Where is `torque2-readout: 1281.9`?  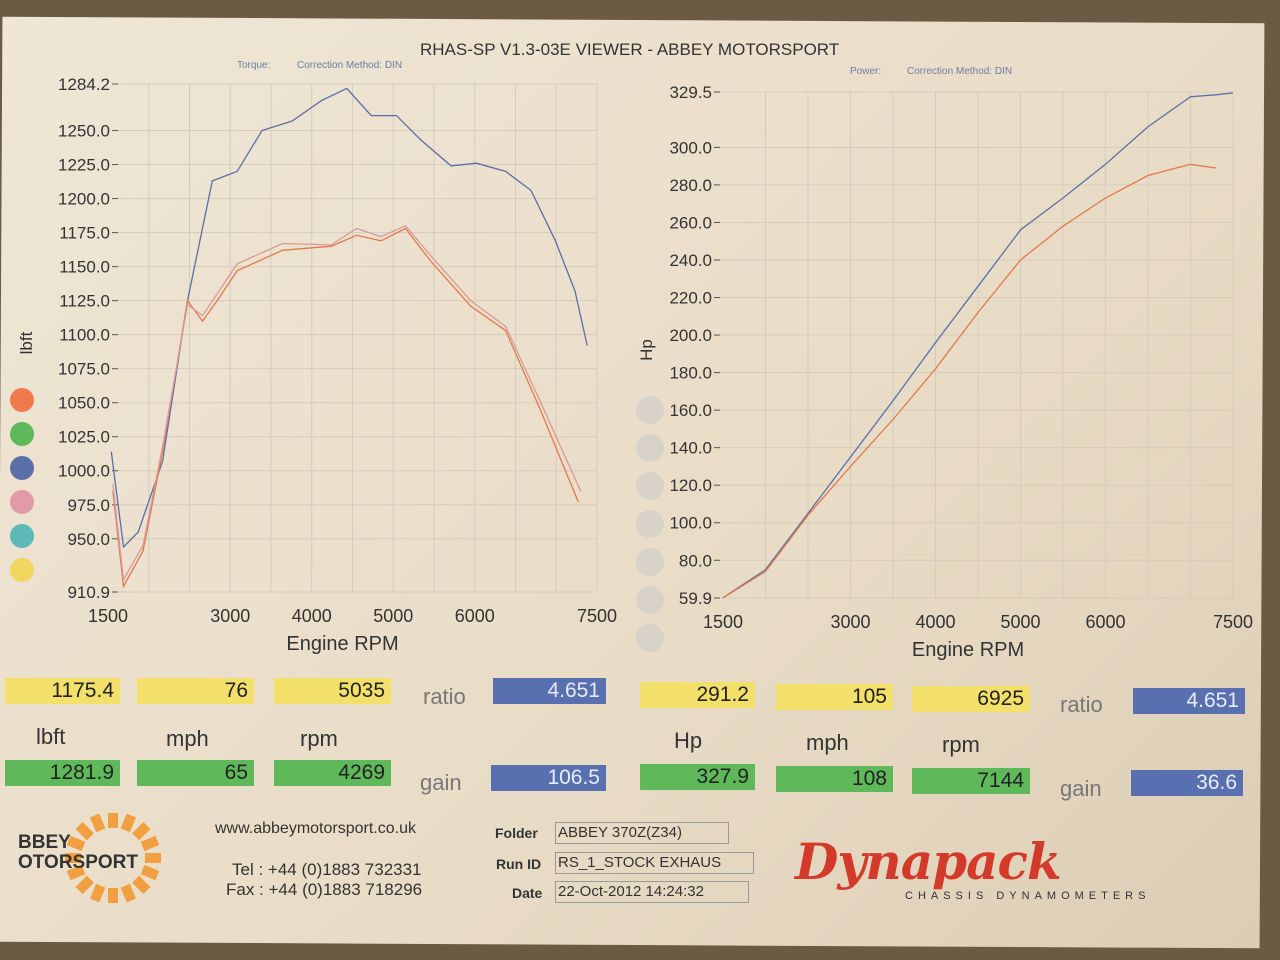 torque2-readout: 1281.9 is located at coordinates (62, 773).